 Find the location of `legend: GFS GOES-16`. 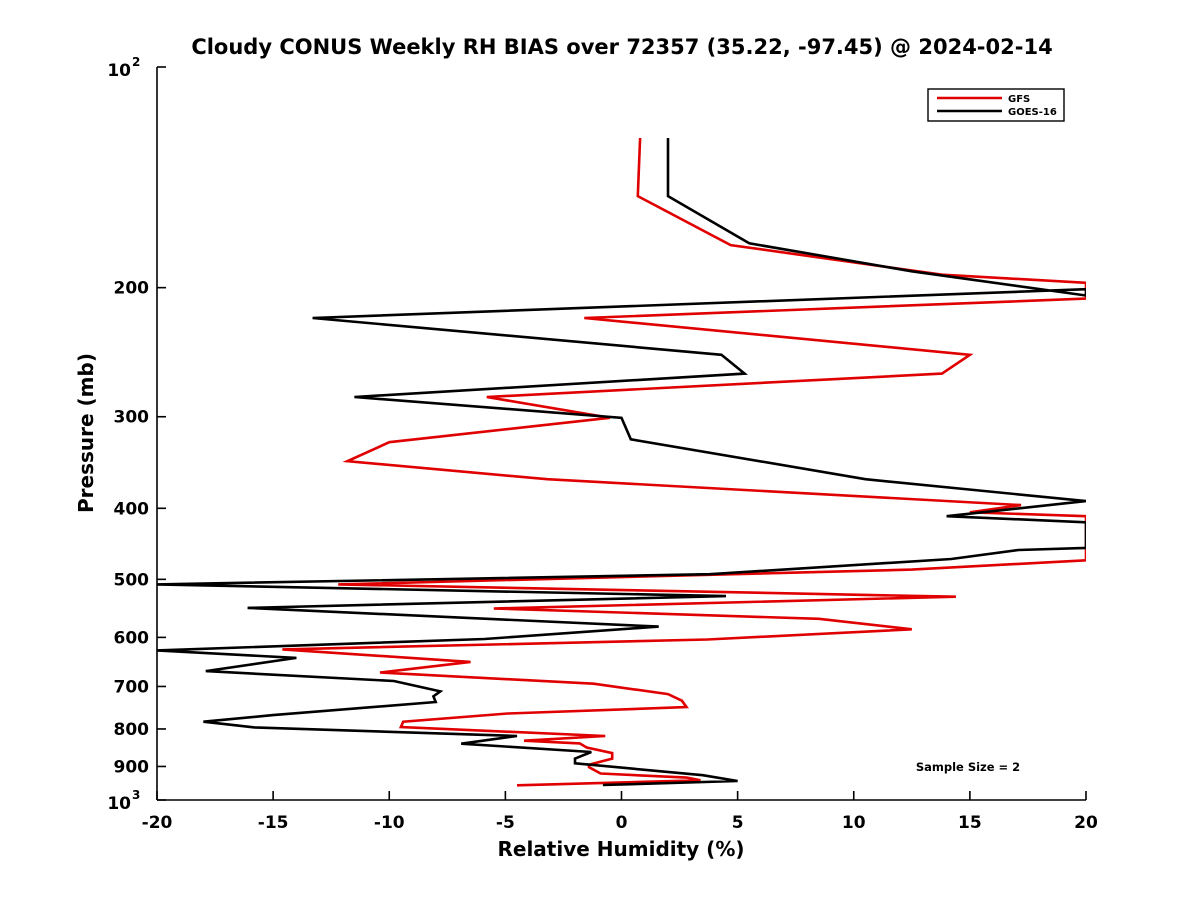

legend: GFS GOES-16 is located at coordinates (996, 105).